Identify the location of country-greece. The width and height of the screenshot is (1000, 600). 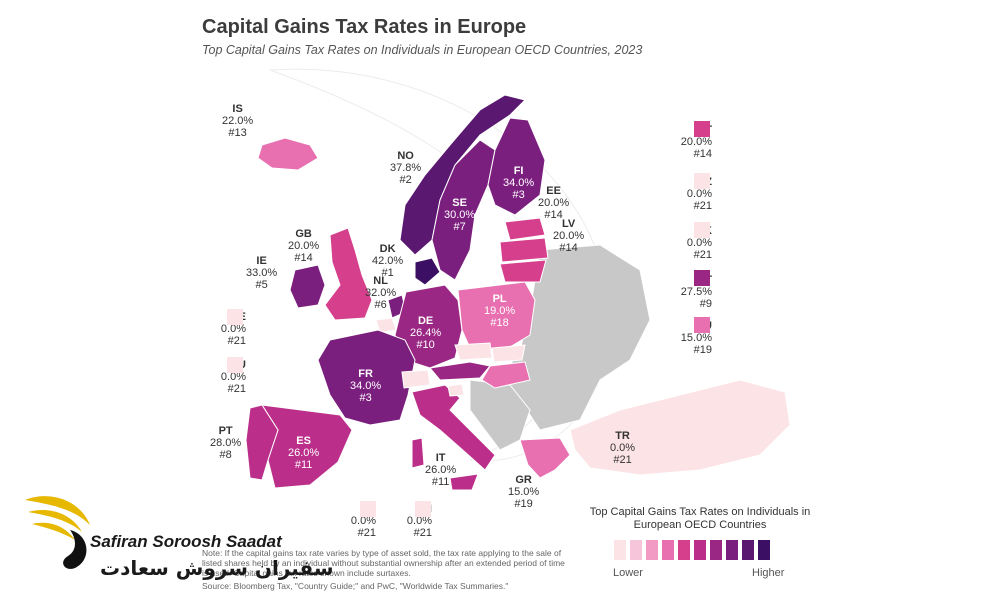
(545, 458).